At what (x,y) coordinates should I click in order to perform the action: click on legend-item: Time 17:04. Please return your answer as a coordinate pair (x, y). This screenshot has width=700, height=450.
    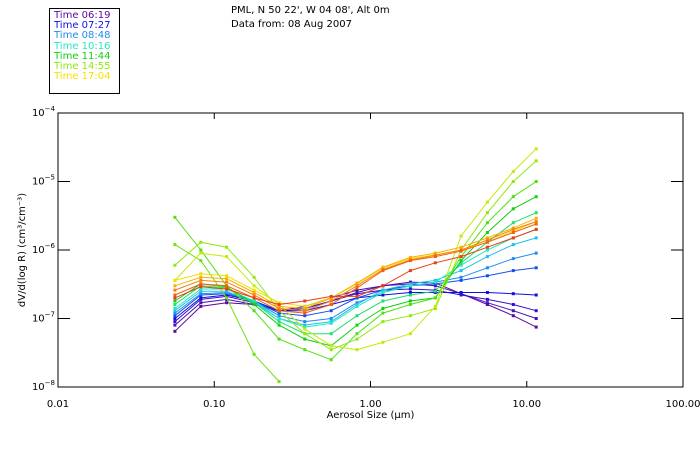
    Looking at the image, I should click on (82, 77).